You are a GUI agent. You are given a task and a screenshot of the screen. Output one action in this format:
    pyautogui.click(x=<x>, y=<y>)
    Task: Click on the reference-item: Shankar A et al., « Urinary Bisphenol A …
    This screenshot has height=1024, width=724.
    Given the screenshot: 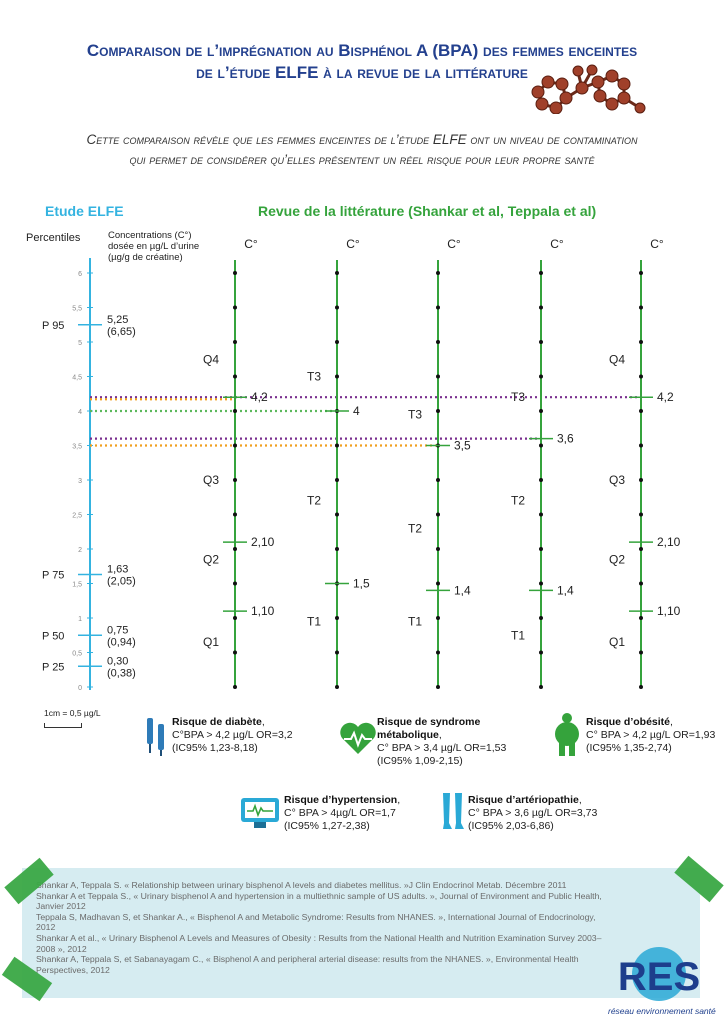 What is the action you would take?
    pyautogui.click(x=319, y=943)
    